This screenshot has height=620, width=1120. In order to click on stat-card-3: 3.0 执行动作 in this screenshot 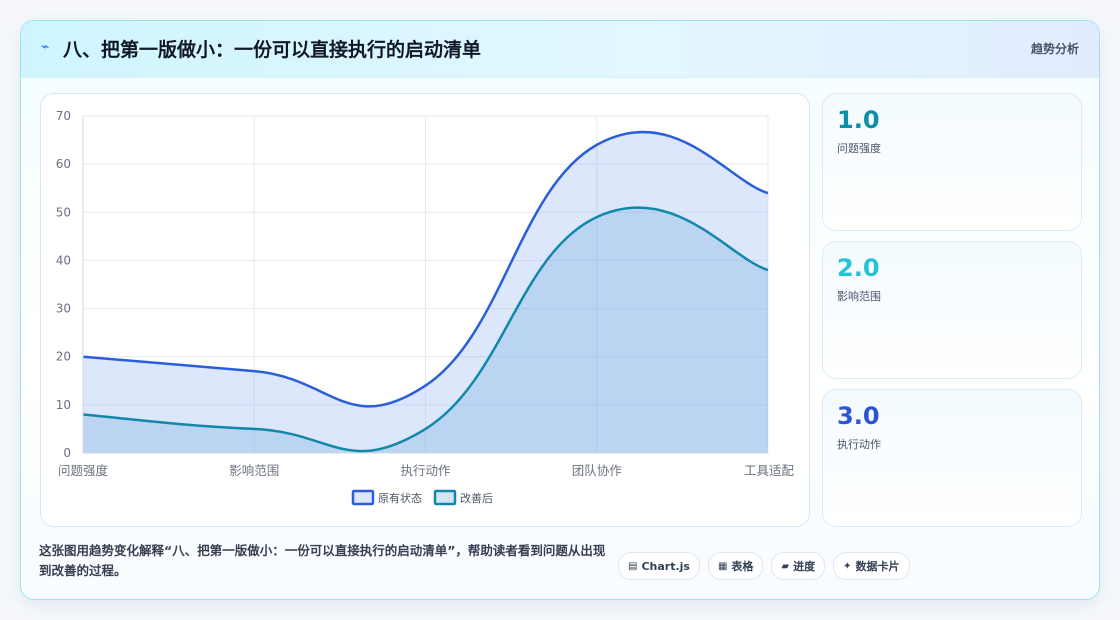, I will do `click(952, 458)`.